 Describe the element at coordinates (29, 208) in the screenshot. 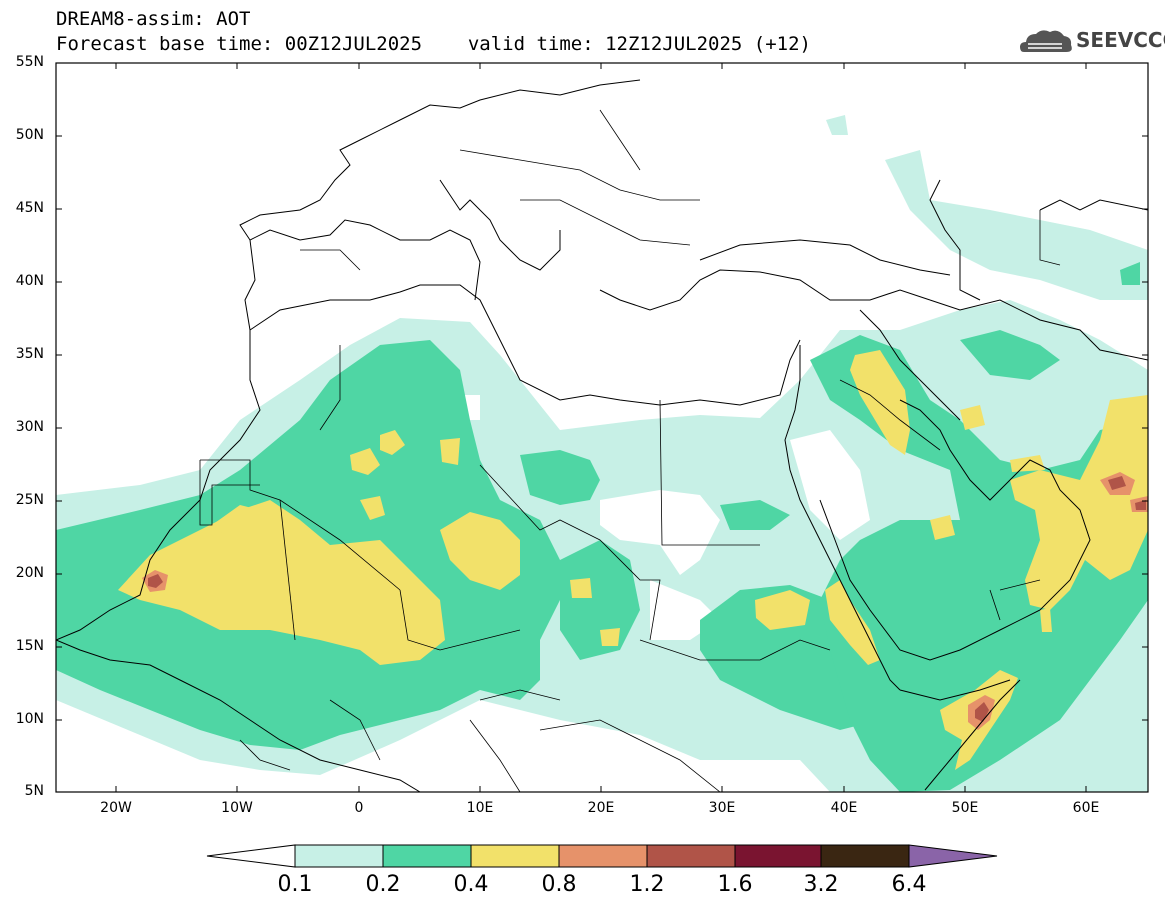

I see `lat-label: 45N` at that location.